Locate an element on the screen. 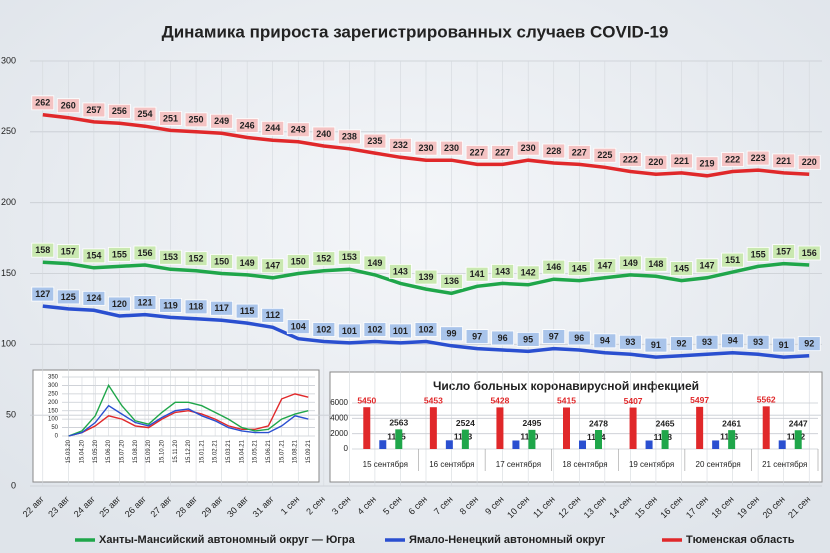 The height and width of the screenshot is (553, 830). y-tick-label: 300 is located at coordinates (53, 386).